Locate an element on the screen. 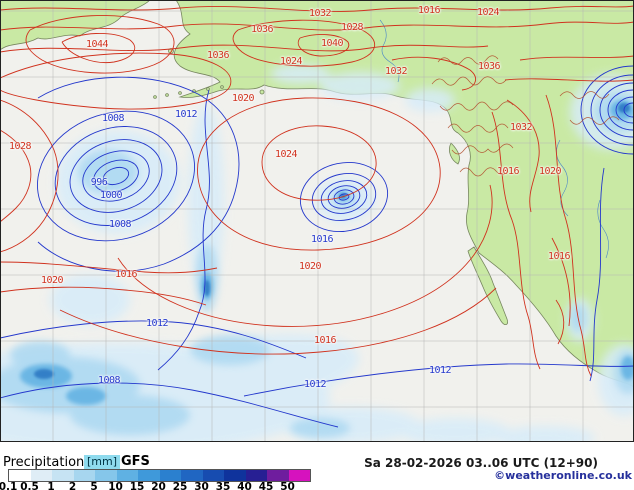 The height and width of the screenshot is (490, 634). parameter-title: Precipitation is located at coordinates (44, 462).